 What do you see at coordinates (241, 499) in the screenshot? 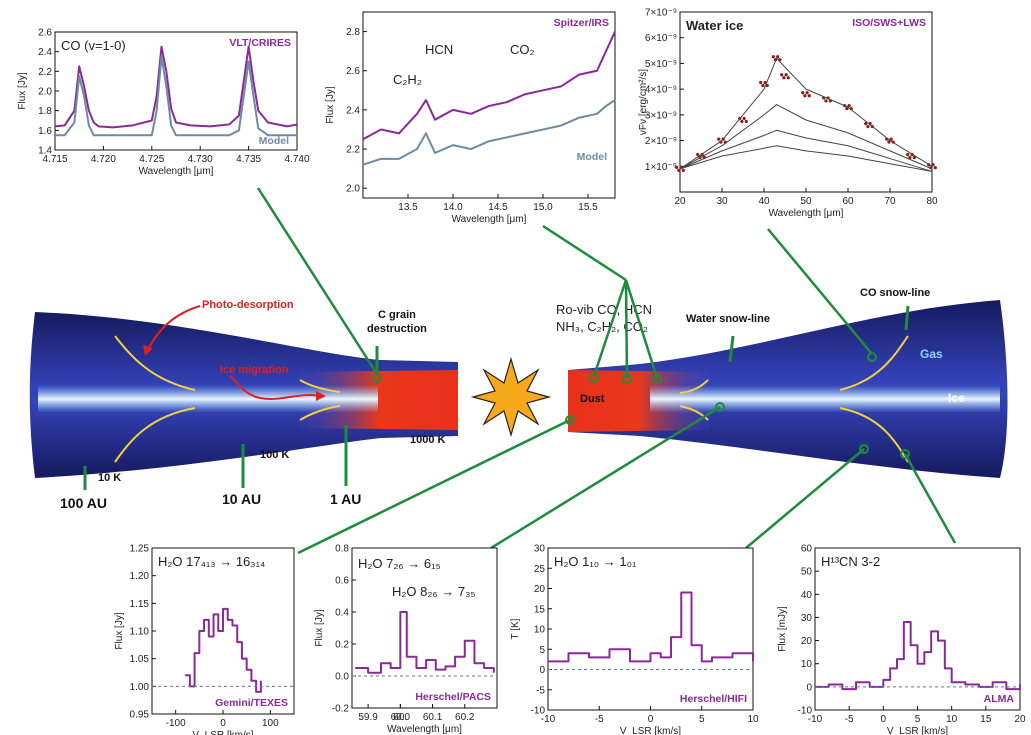
I see `au-10: 10 AU` at bounding box center [241, 499].